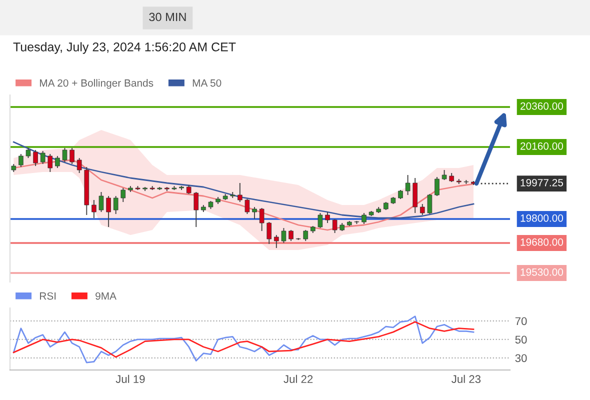 This screenshot has width=590, height=400. I want to click on ref-line-label: 19530.00, so click(542, 272).